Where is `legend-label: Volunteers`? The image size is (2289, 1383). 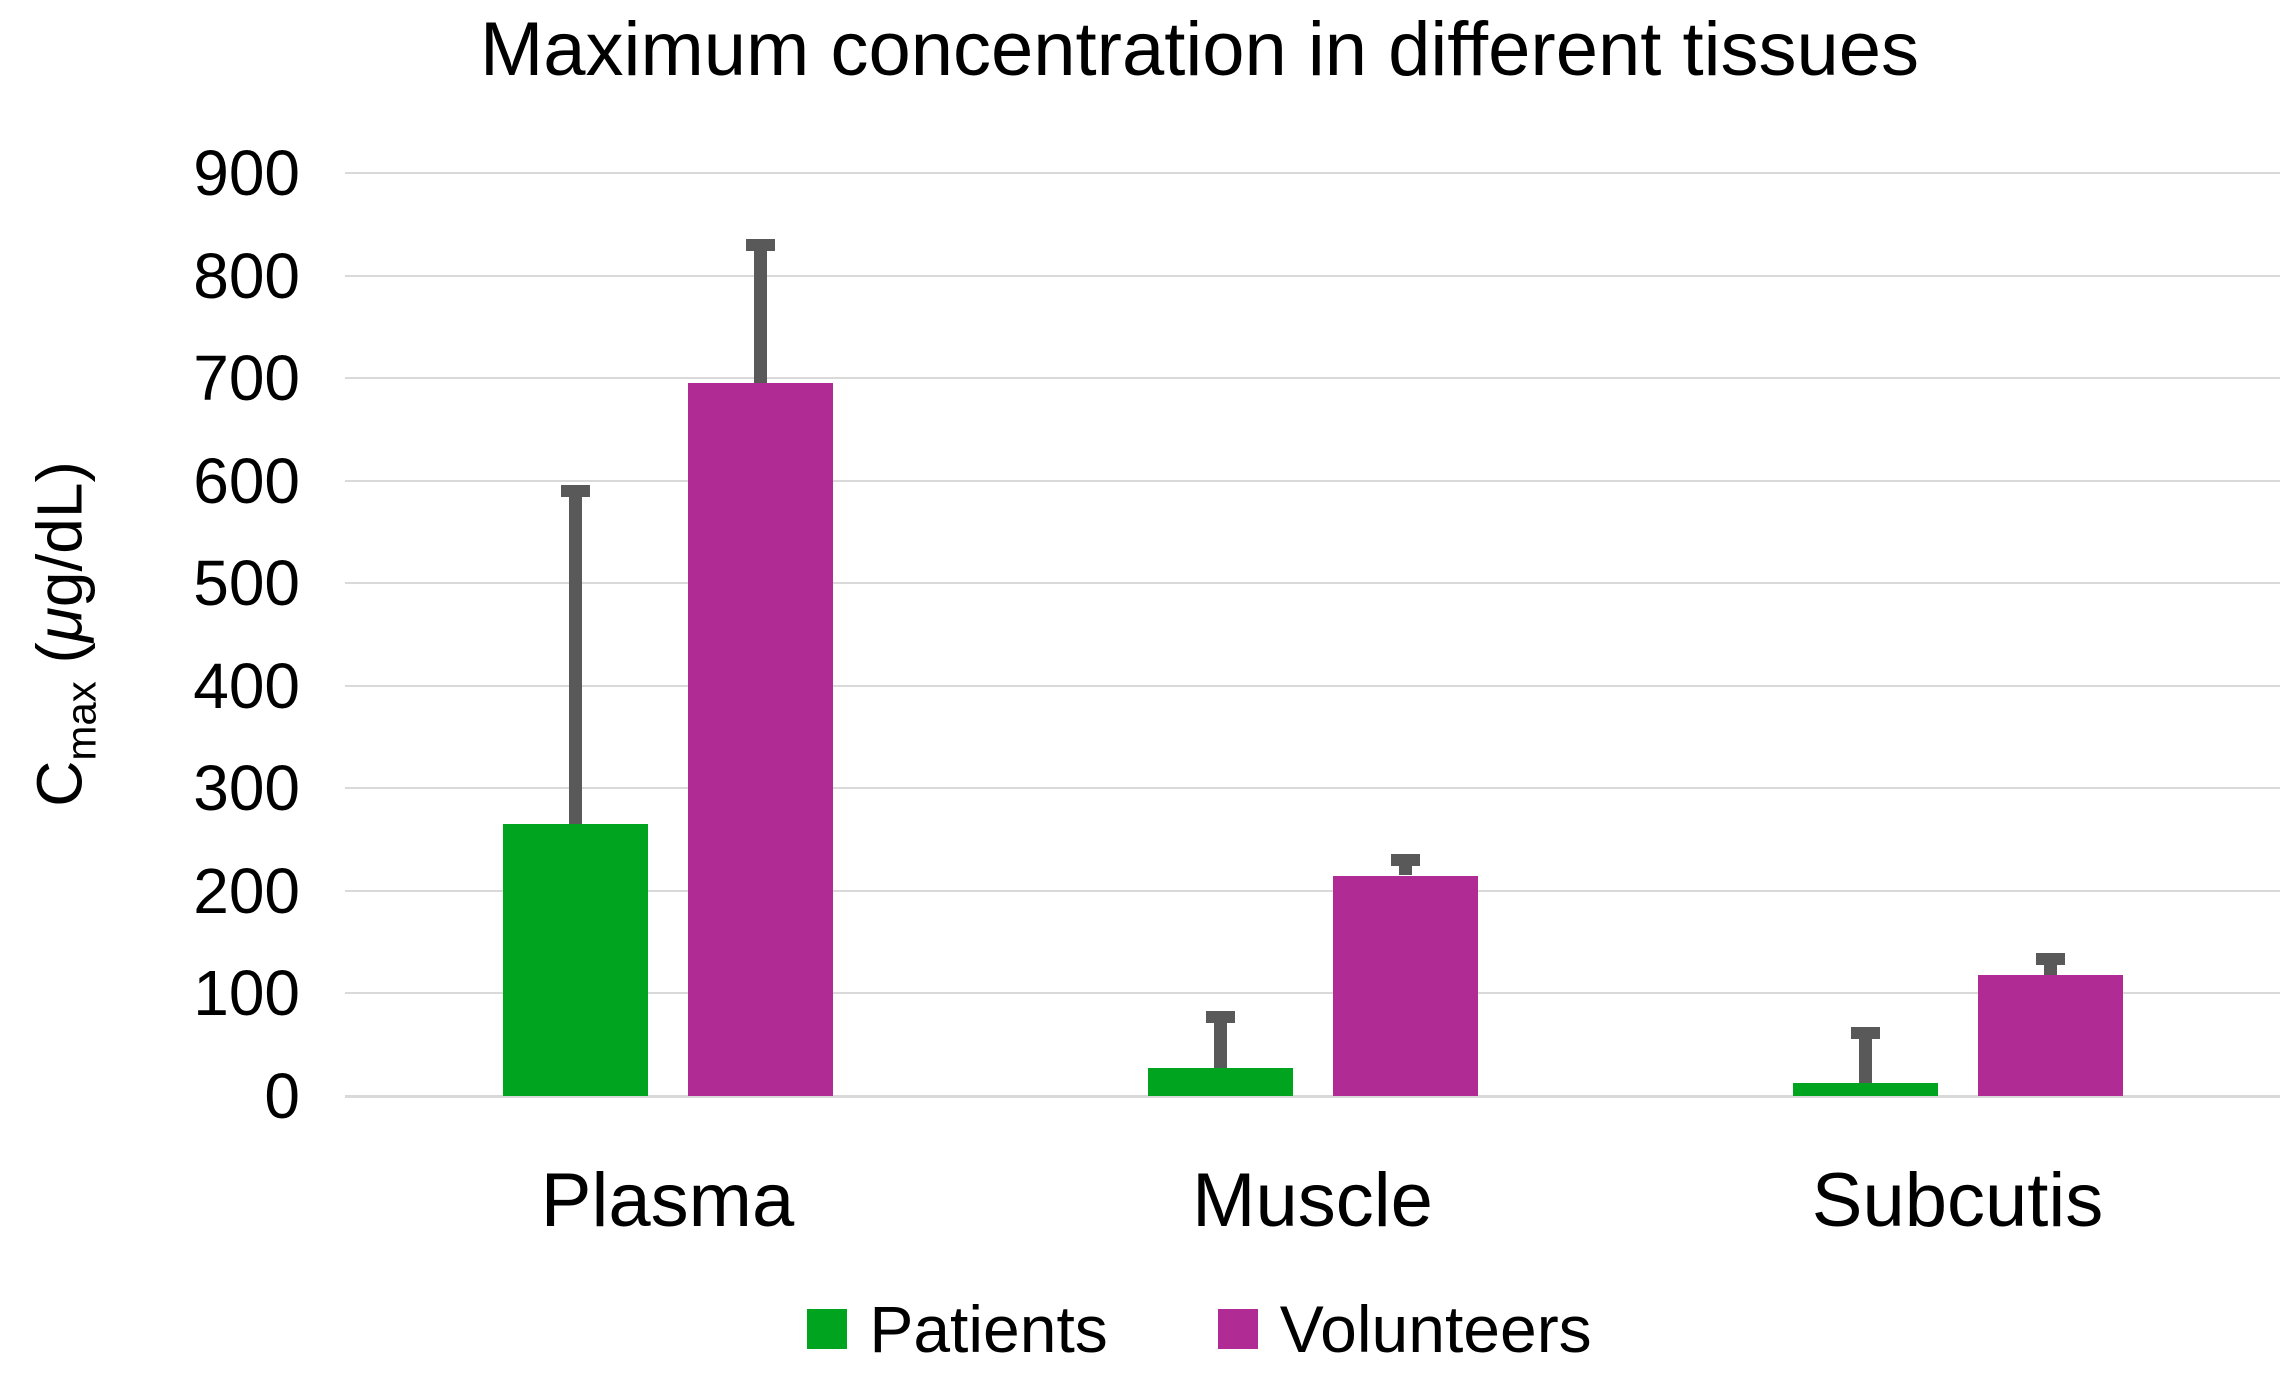
legend-label: Volunteers is located at coordinates (1435, 1329).